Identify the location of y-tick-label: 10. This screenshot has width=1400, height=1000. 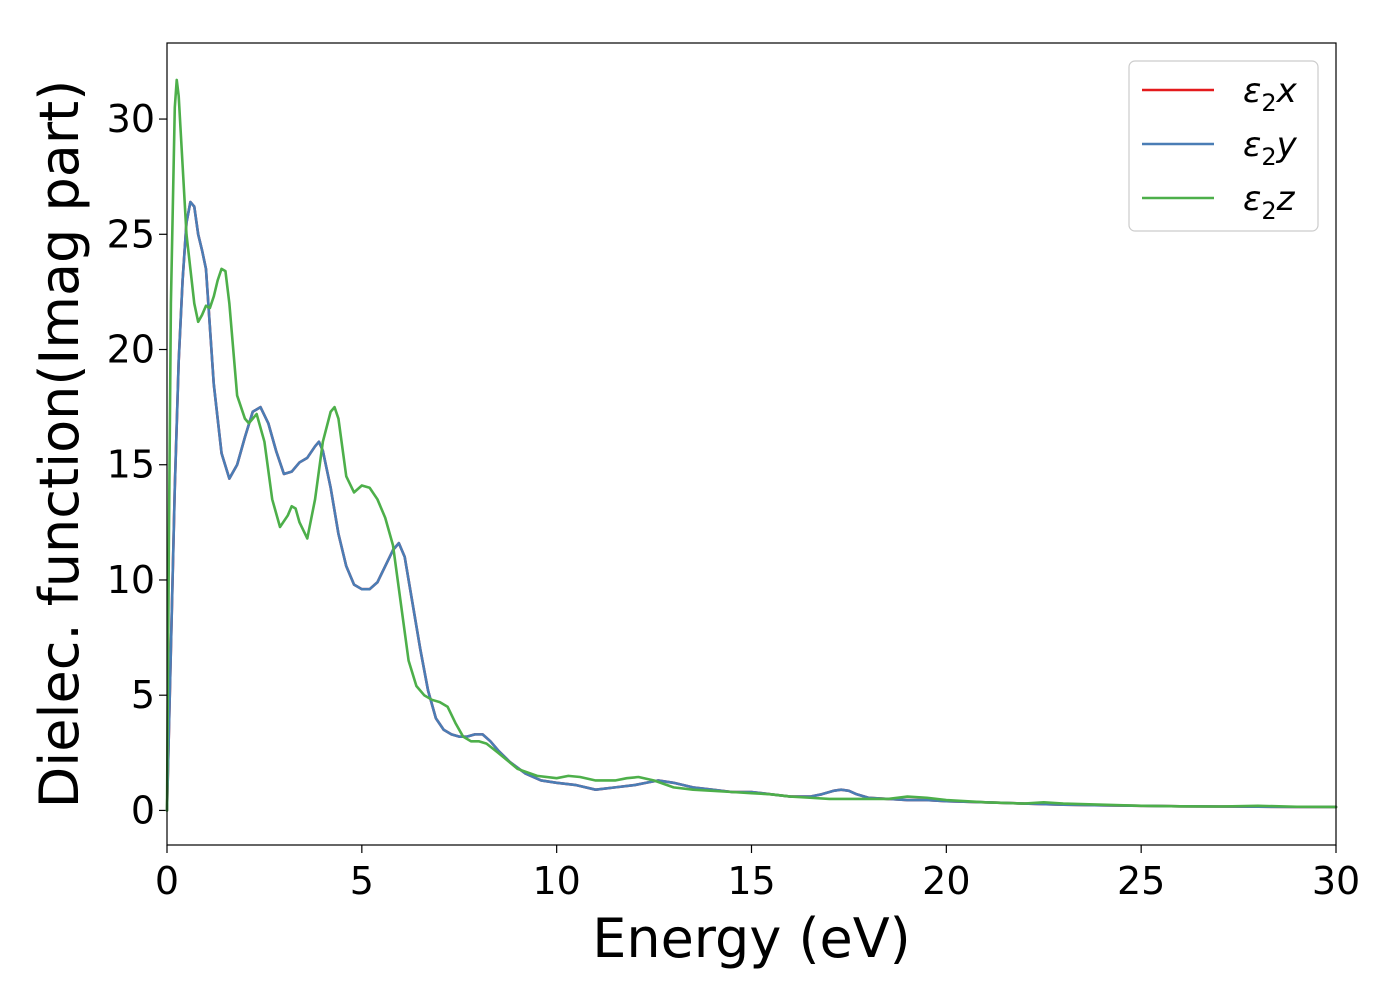
(131, 580).